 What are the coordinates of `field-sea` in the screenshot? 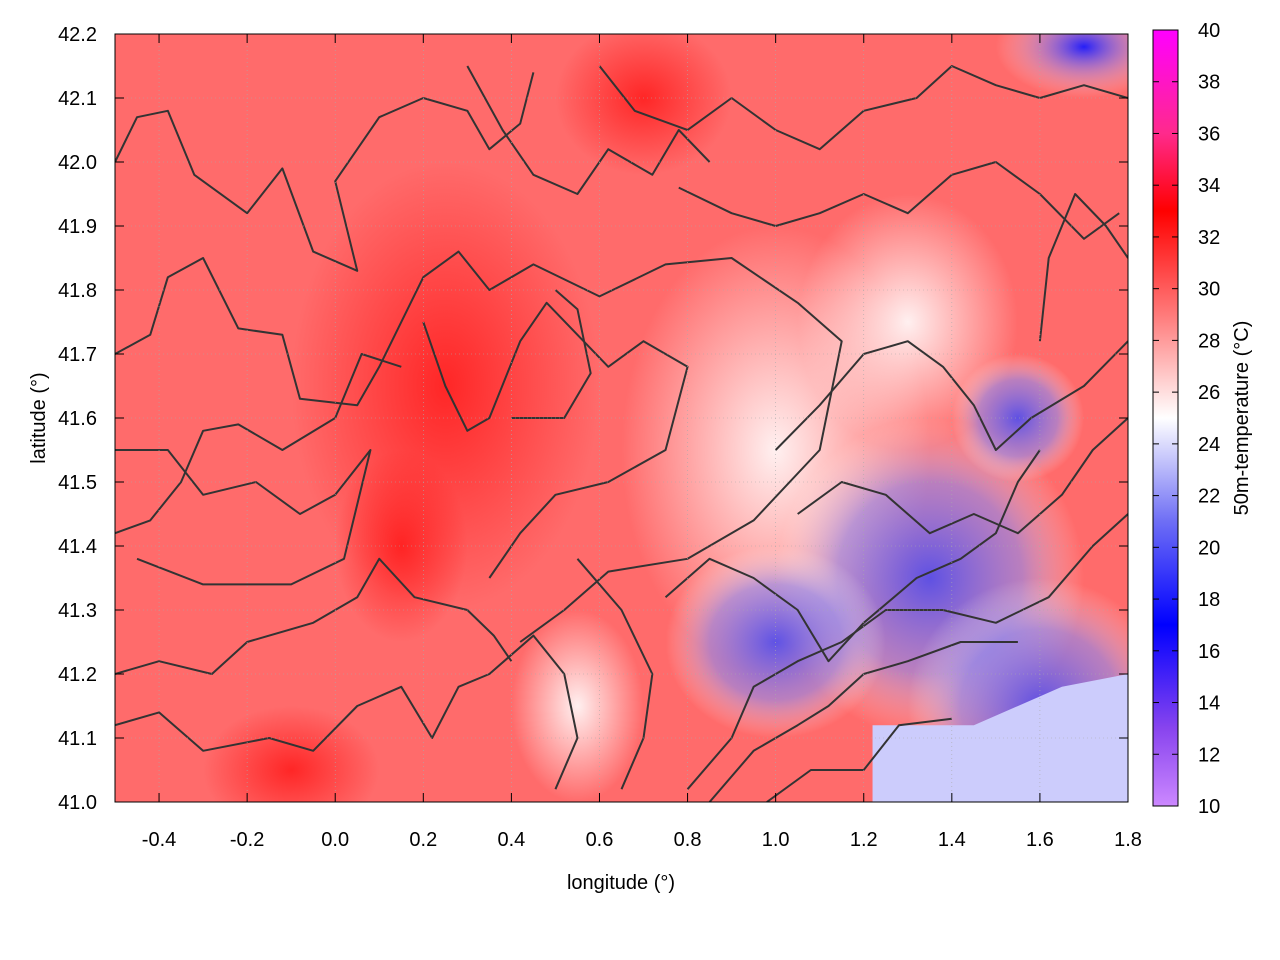 It's located at (1000, 738).